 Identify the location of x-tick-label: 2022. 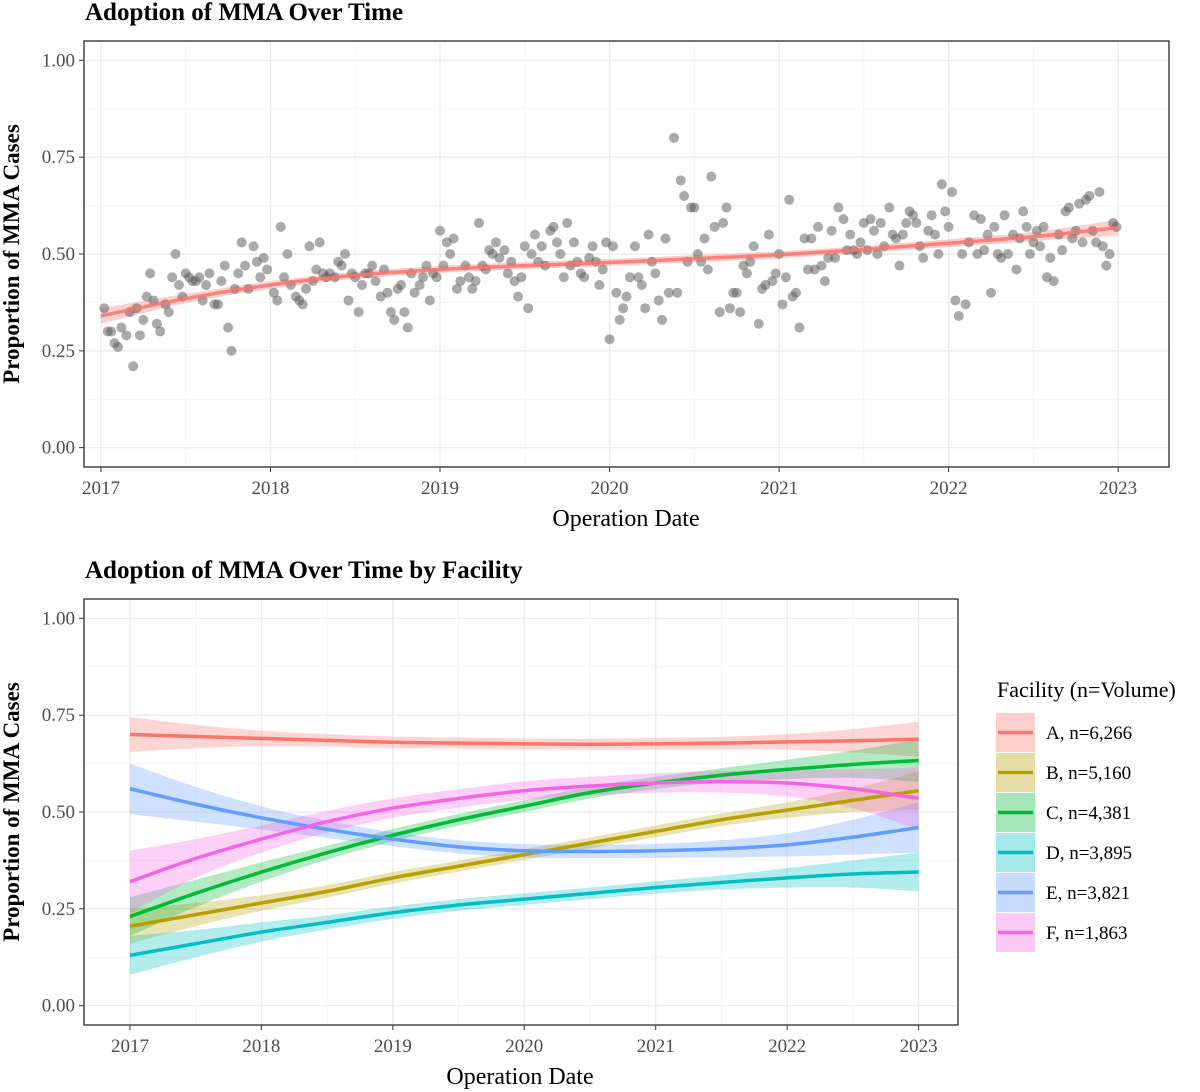
(787, 1046).